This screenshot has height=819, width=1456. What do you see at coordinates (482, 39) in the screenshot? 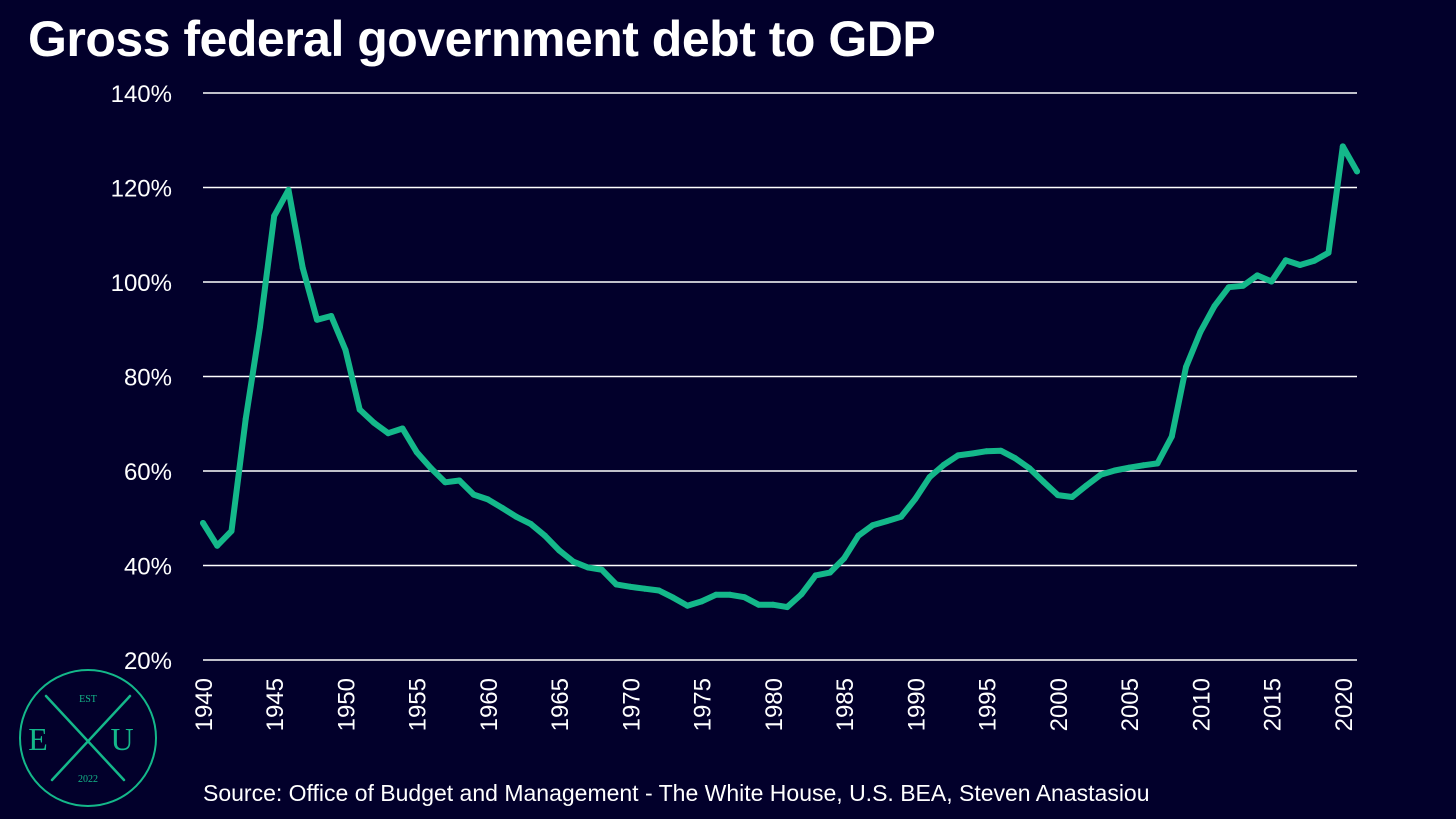
I see `chart-title: Gross federal government debt to GDP` at bounding box center [482, 39].